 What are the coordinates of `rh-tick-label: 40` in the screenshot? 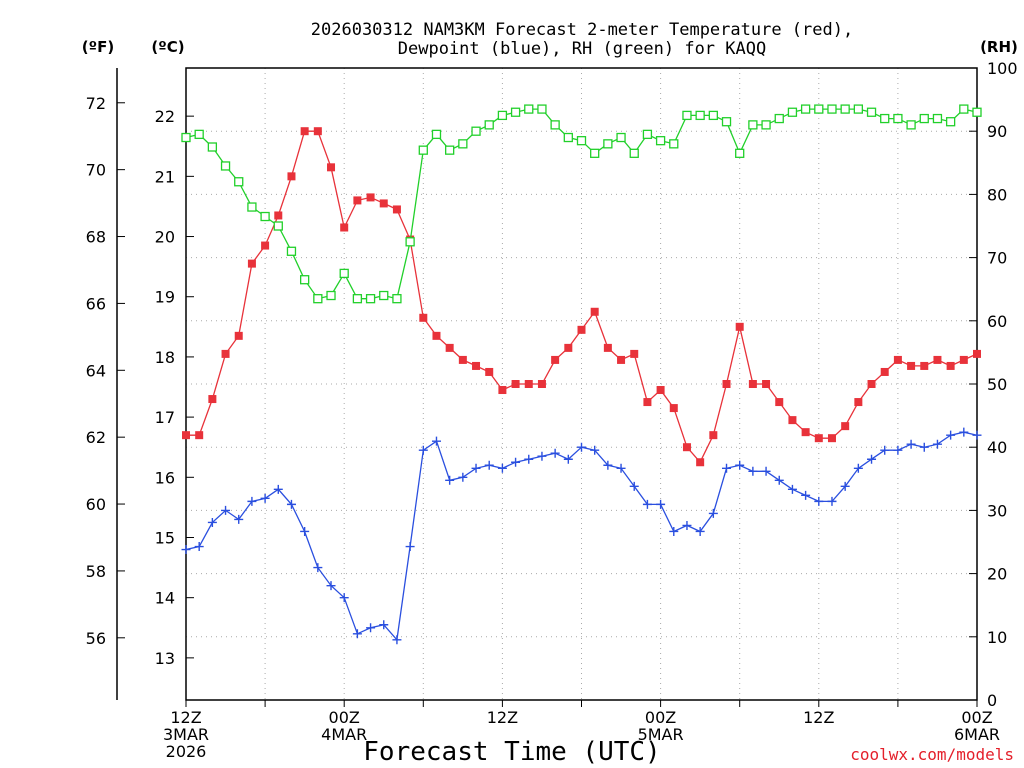 It's located at (997, 447).